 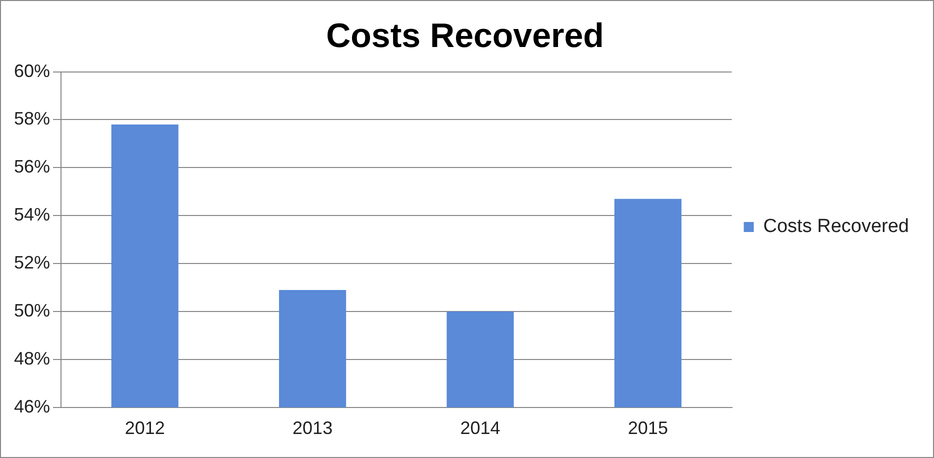 What do you see at coordinates (648, 428) in the screenshot?
I see `x-tick-label: 2015` at bounding box center [648, 428].